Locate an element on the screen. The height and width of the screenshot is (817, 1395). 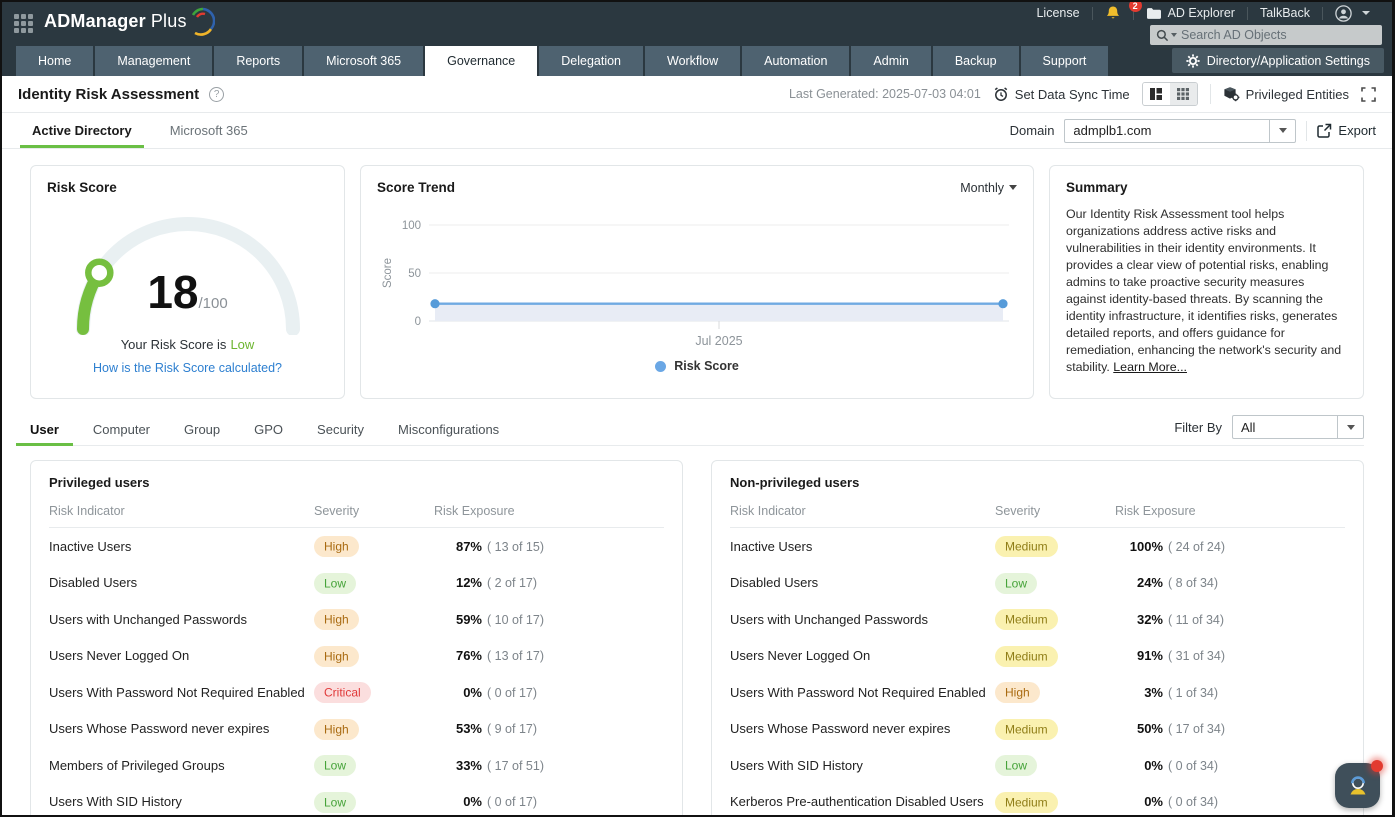
last-generated-text: Last Generated: 2025-07-03 04:01 is located at coordinates (884, 94).